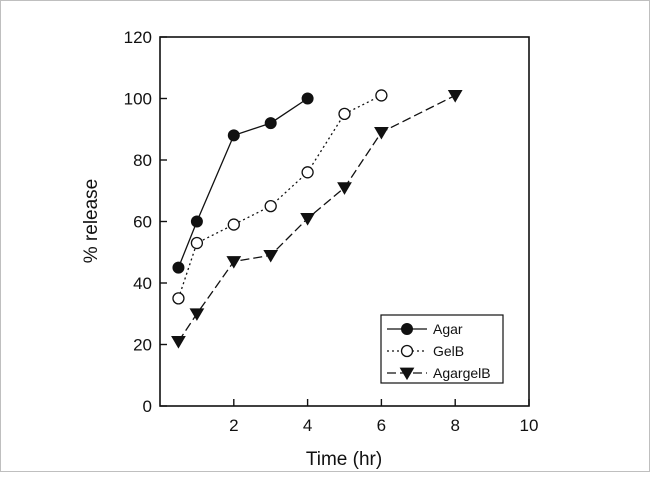  I want to click on y-tick-label: 80, so click(142, 160).